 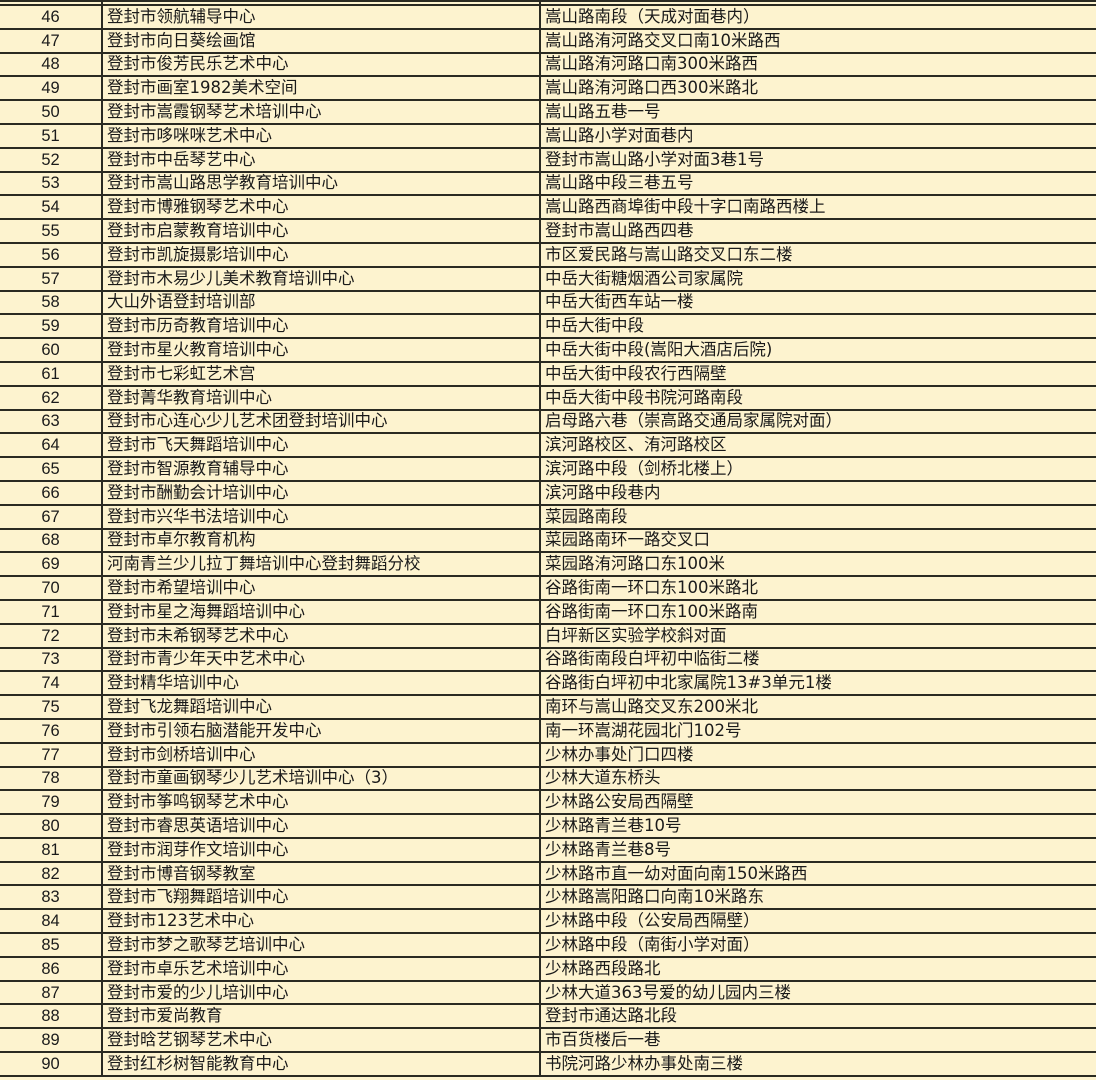 What do you see at coordinates (548, 992) in the screenshot?
I see `table-row: 87 登封市爱的少儿培训中心 少林大道363号爱的幼儿园内三楼` at bounding box center [548, 992].